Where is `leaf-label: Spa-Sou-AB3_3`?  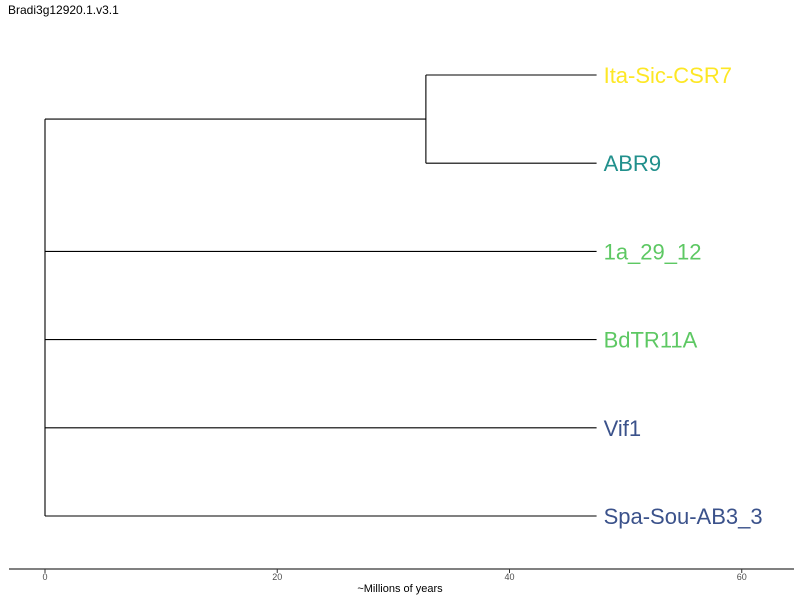 leaf-label: Spa-Sou-AB3_3 is located at coordinates (683, 516).